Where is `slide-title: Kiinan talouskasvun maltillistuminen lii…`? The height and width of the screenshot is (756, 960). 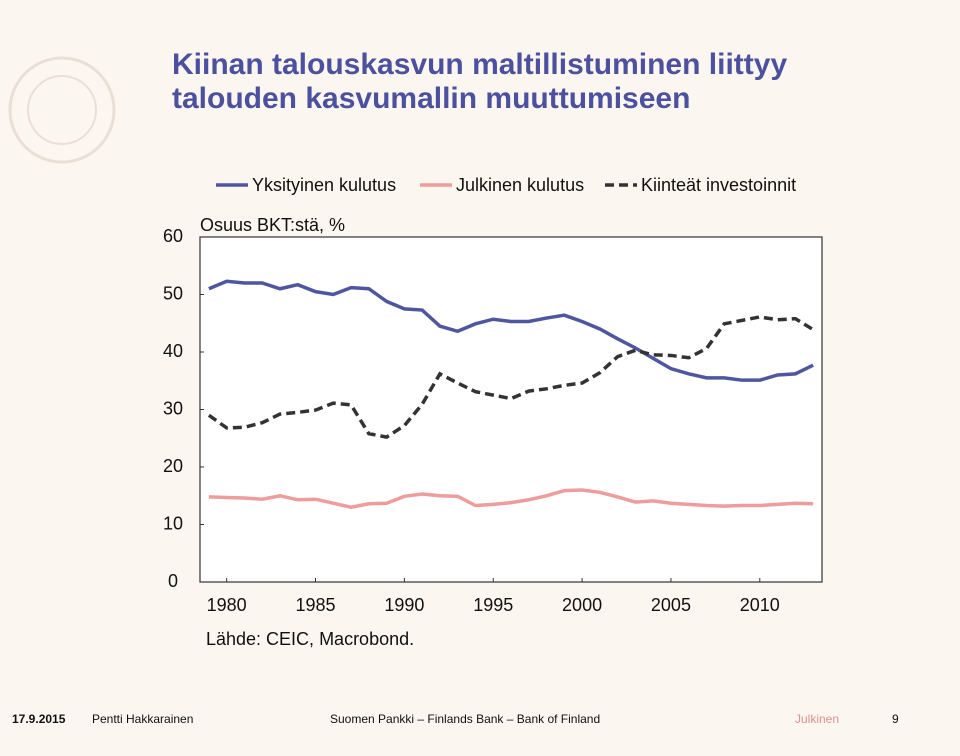
slide-title: Kiinan talouskasvun maltillistuminen lii… is located at coordinates (480, 81).